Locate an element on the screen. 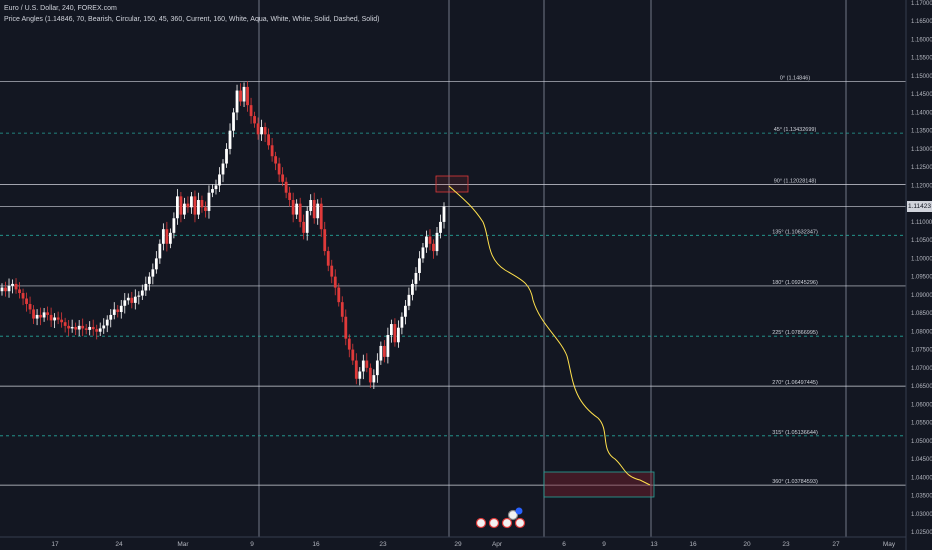  y-tick-label: 1.15500 is located at coordinates (921, 59).